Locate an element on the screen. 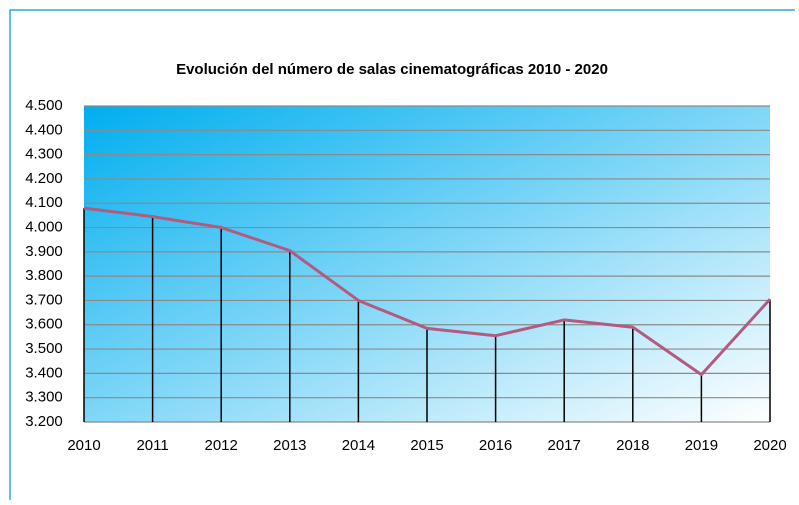  y-tick-label: 4.500 is located at coordinates (44, 105).